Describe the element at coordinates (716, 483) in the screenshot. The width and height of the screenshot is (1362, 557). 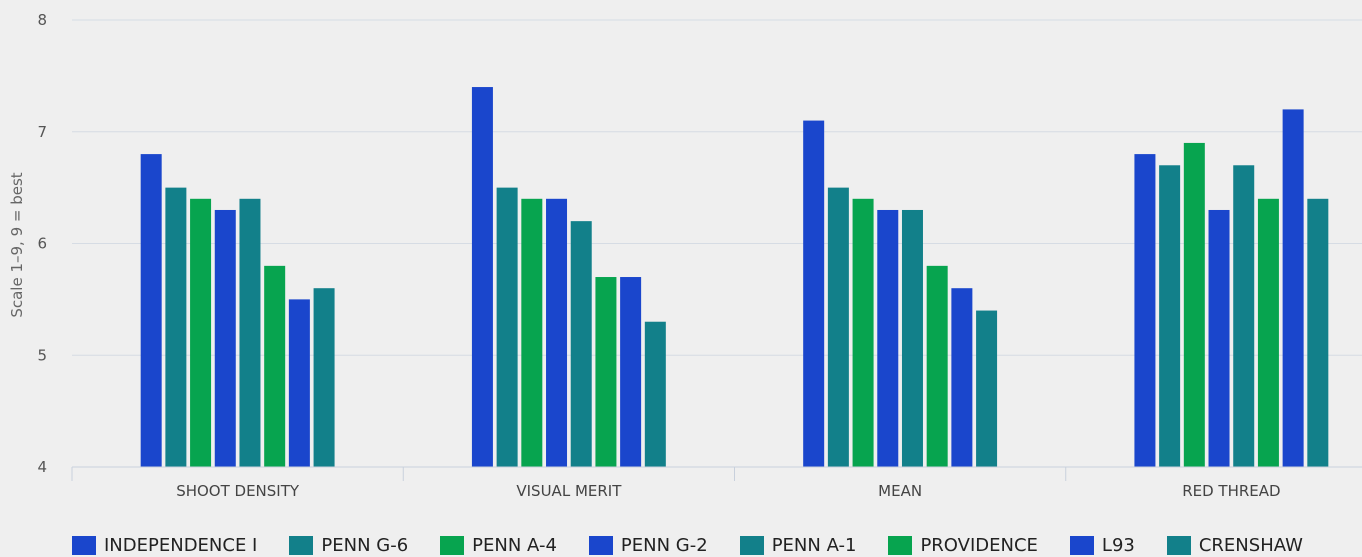
I see `x-axis: SHOOT DENSITY VISUAL MERIT MEAN RED THREAD` at that location.